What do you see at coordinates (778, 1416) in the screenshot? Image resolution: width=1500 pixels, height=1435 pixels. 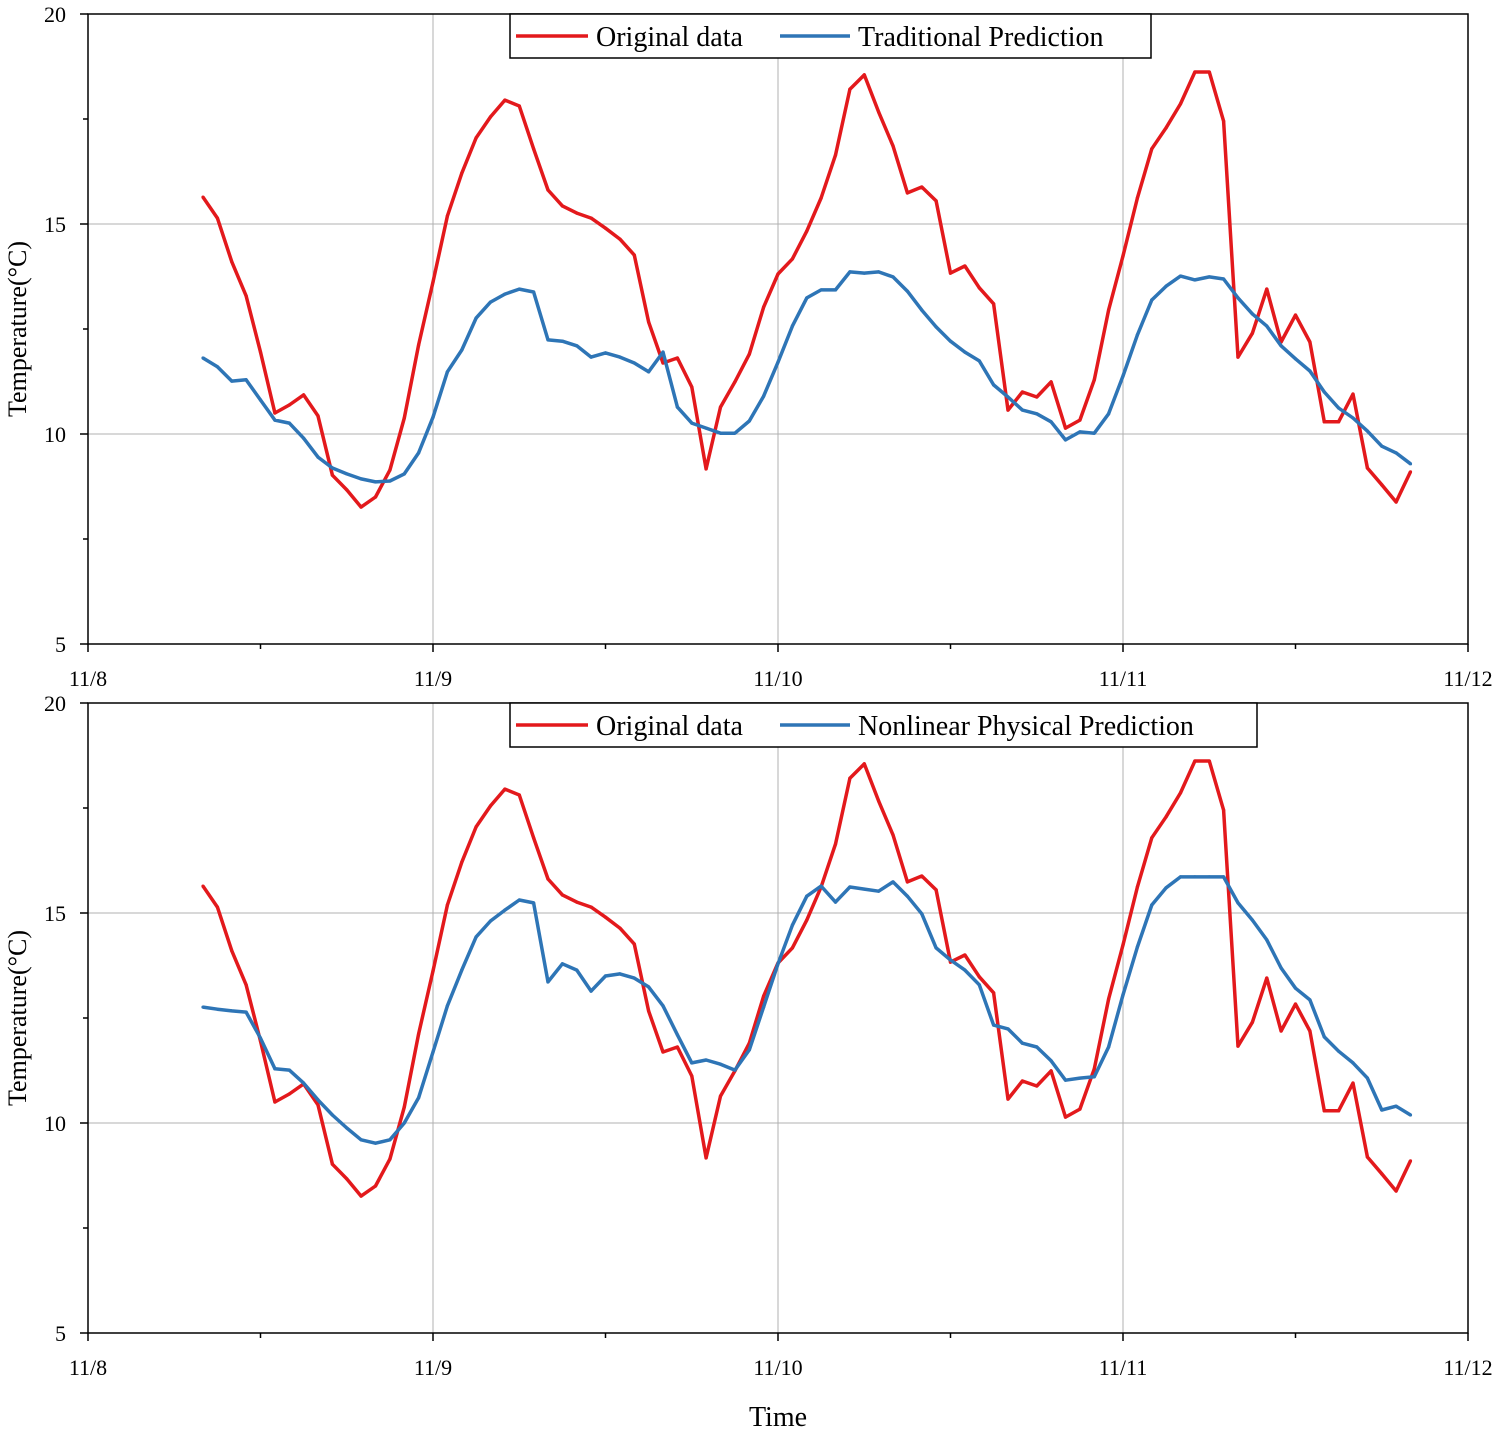 I see `x-axis-label: Time` at bounding box center [778, 1416].